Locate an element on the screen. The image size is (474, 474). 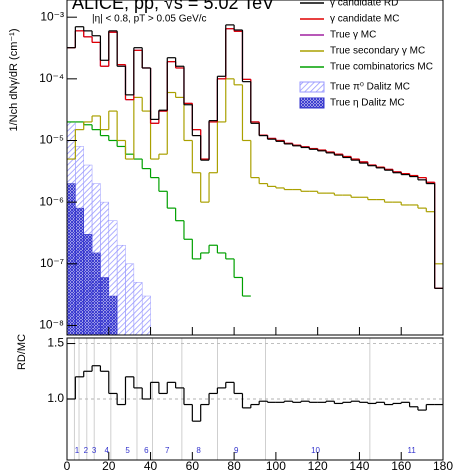
y-tick-label: 10⁻⁶ is located at coordinates (51, 201).